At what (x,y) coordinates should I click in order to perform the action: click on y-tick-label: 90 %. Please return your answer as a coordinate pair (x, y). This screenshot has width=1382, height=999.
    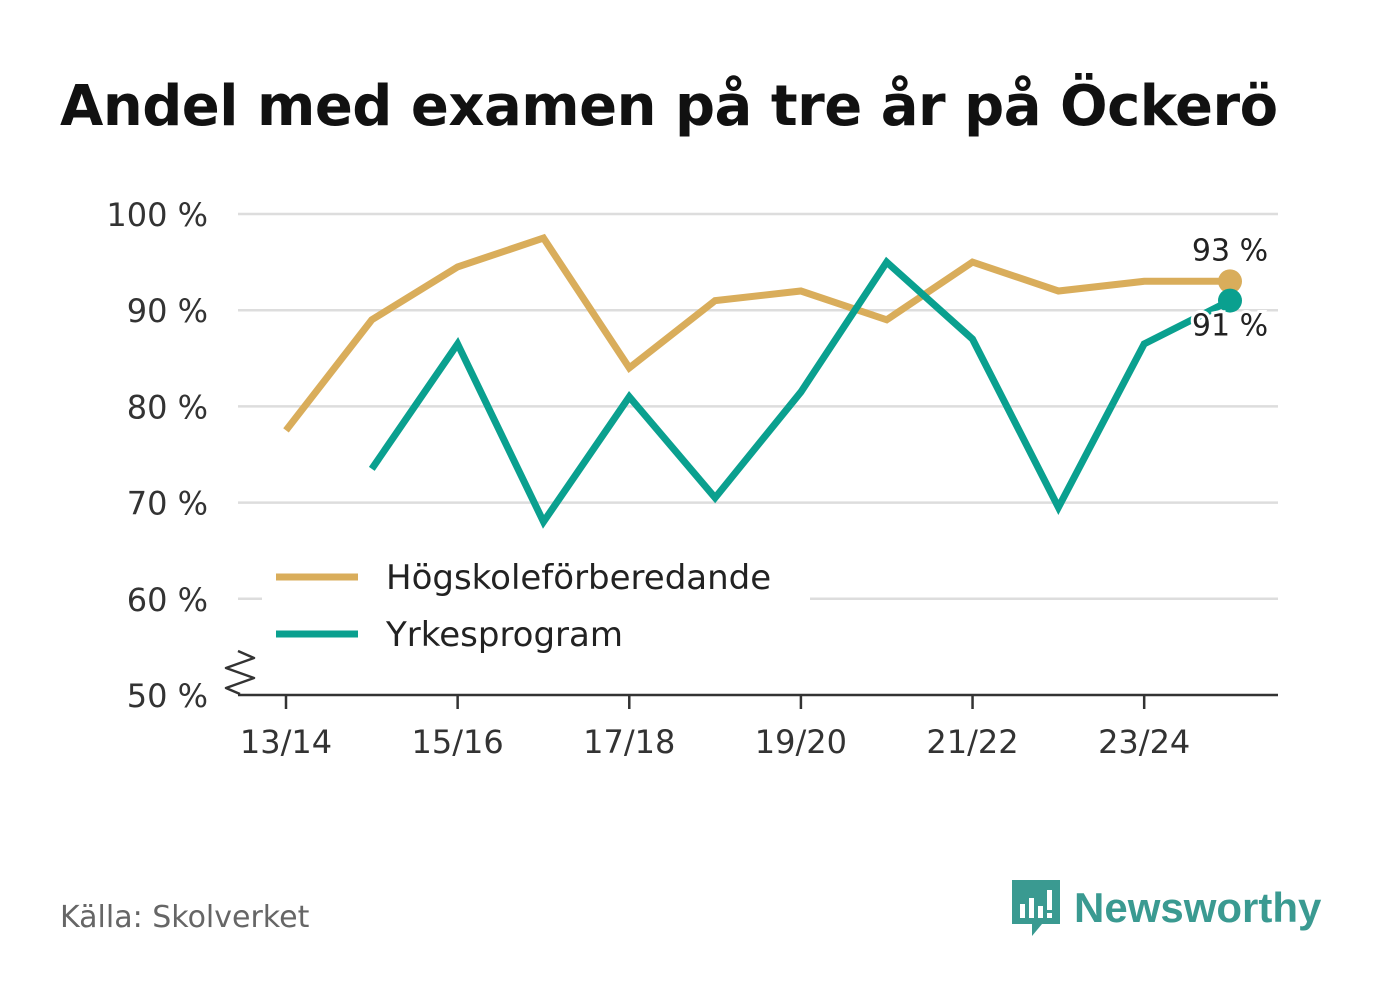
    Looking at the image, I should click on (167, 311).